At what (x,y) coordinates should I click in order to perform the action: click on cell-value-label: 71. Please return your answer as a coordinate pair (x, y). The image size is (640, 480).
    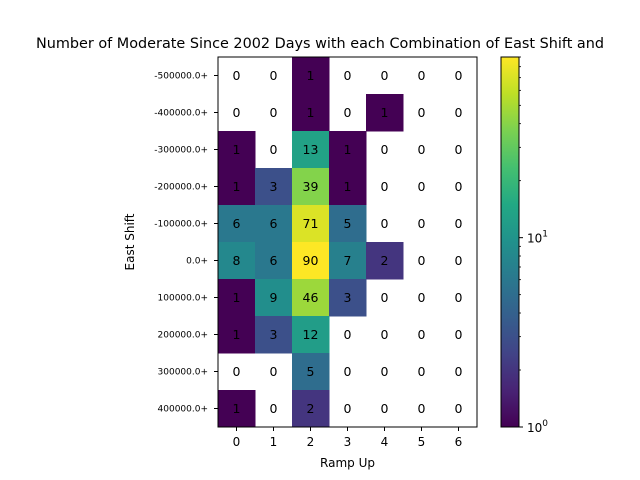
    Looking at the image, I should click on (311, 223).